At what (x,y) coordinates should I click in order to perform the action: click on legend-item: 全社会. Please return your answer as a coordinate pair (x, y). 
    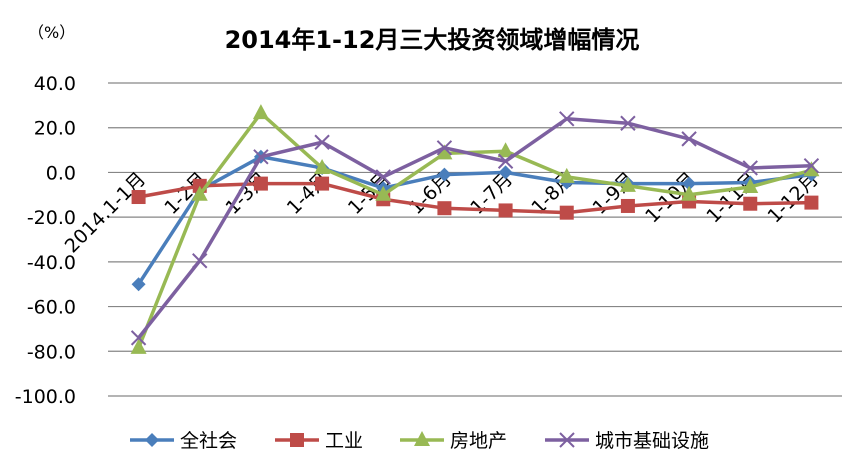
    Looking at the image, I should click on (183, 441).